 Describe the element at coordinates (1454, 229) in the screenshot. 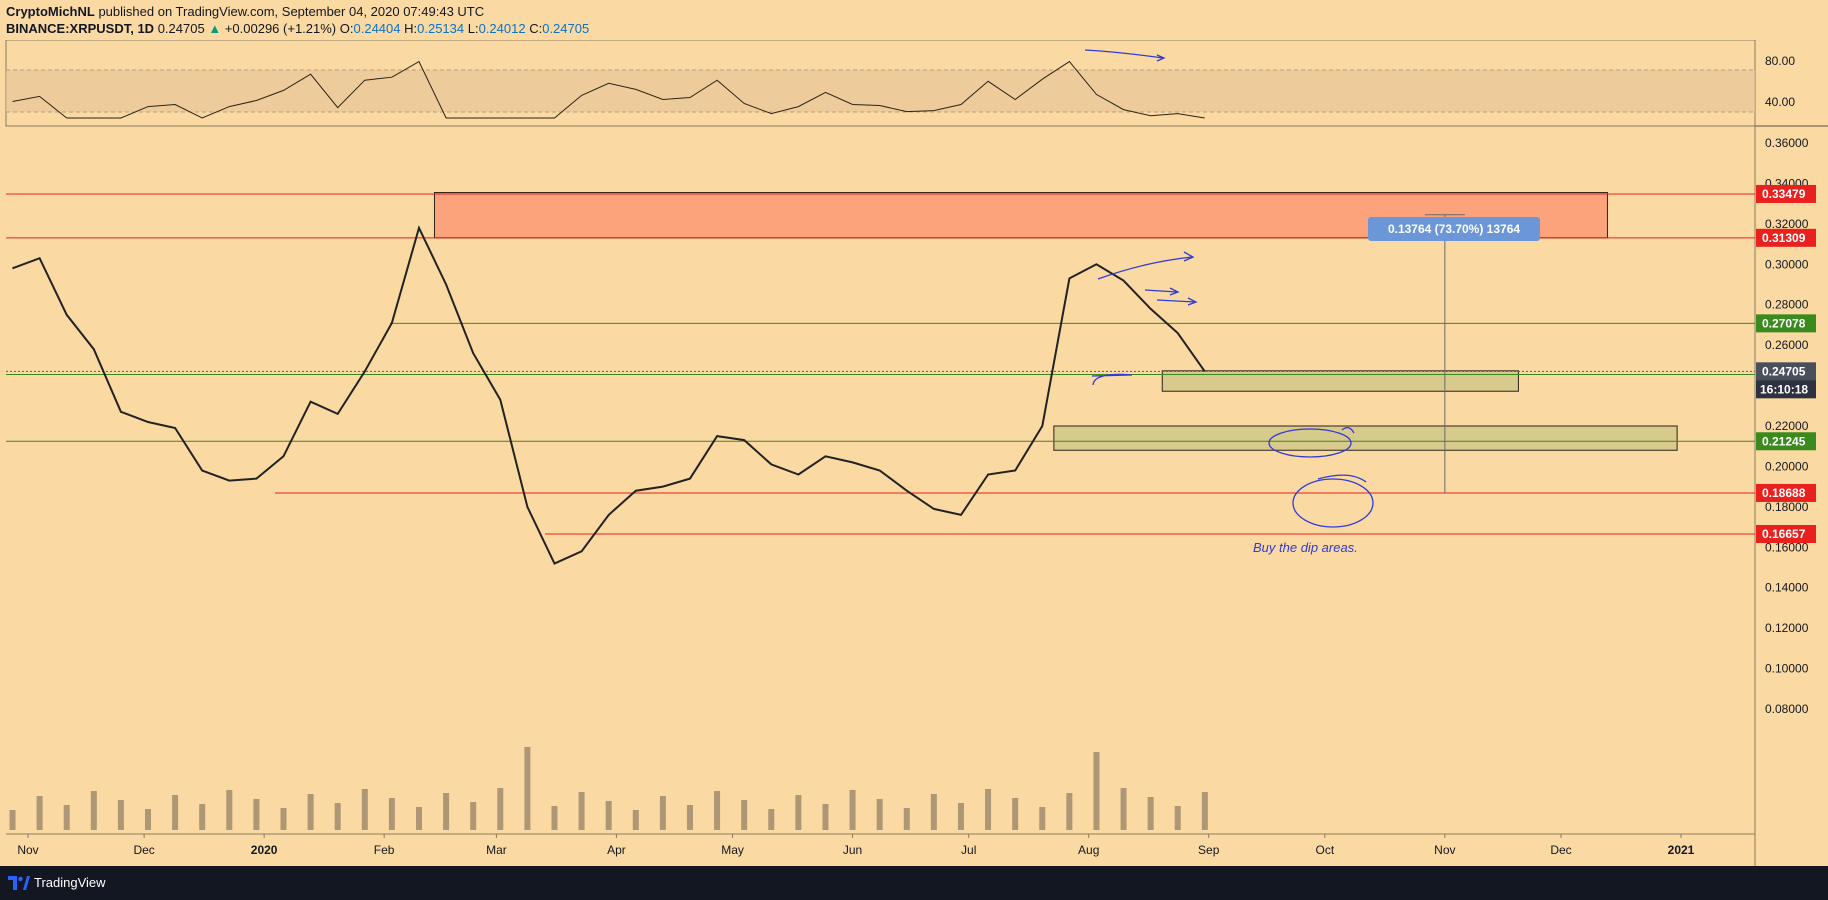

I see `measure-badge` at that location.